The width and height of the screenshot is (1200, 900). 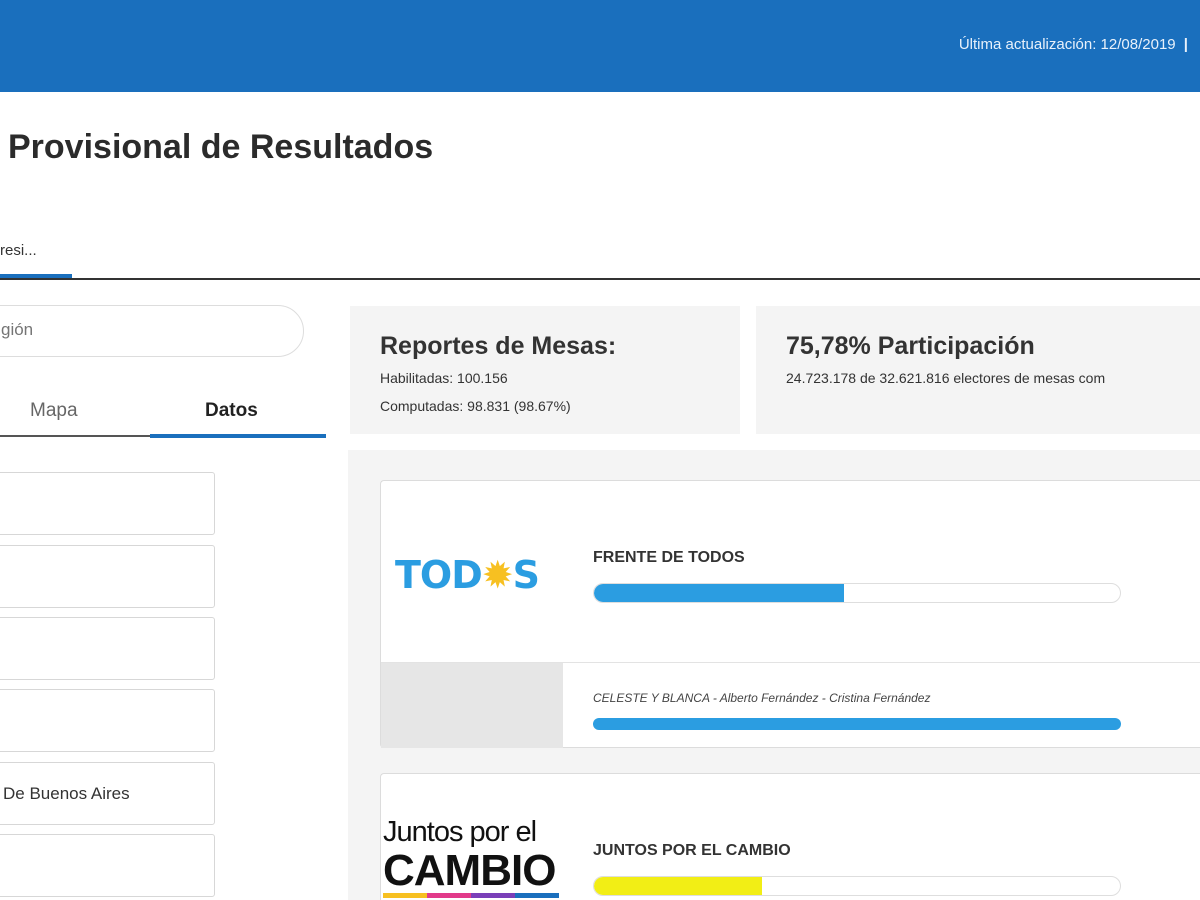 What do you see at coordinates (857, 724) in the screenshot?
I see `list-vote-bar` at bounding box center [857, 724].